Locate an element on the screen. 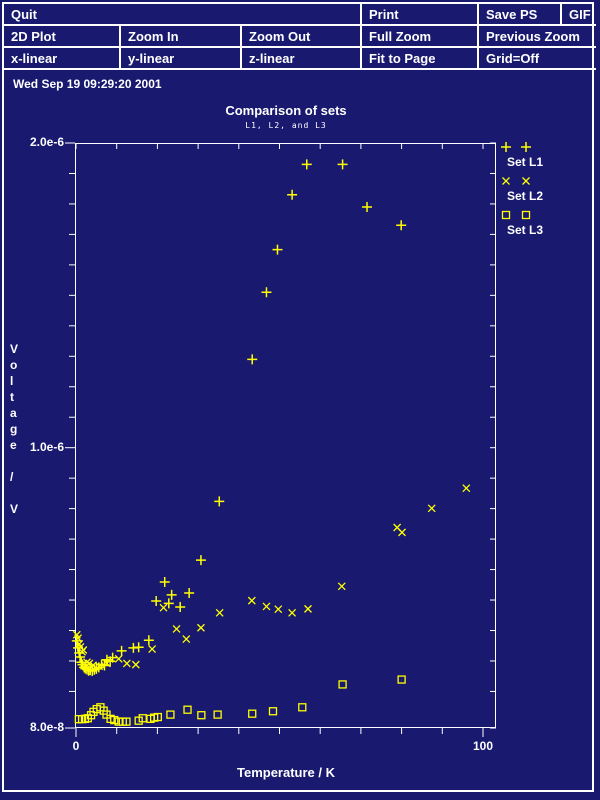 The image size is (600, 800). y-tick-label: 2.0e-6 is located at coordinates (46, 142).